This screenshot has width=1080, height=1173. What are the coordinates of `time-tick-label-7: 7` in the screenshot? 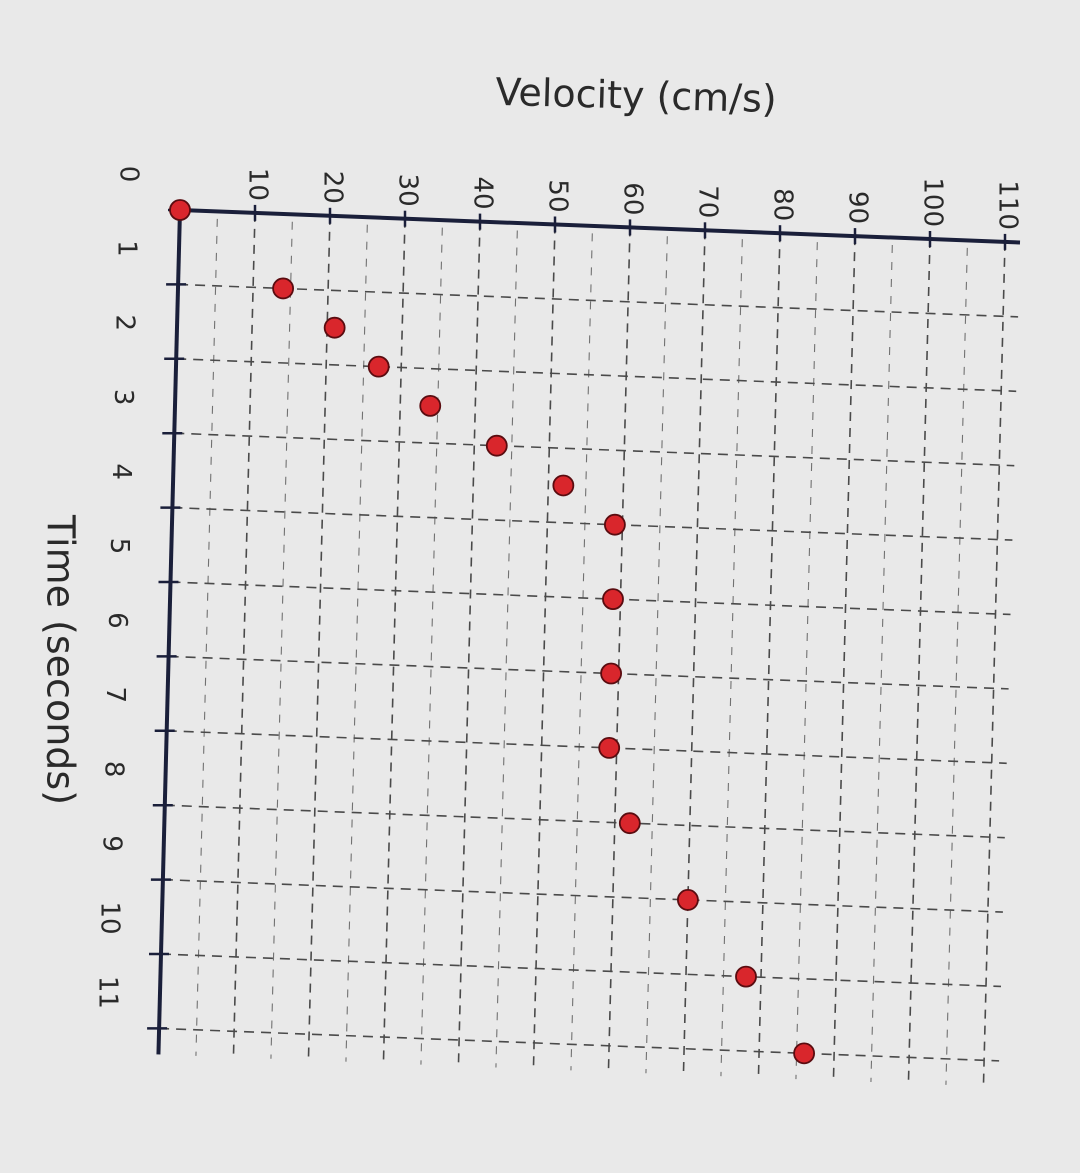 It's located at (115, 695).